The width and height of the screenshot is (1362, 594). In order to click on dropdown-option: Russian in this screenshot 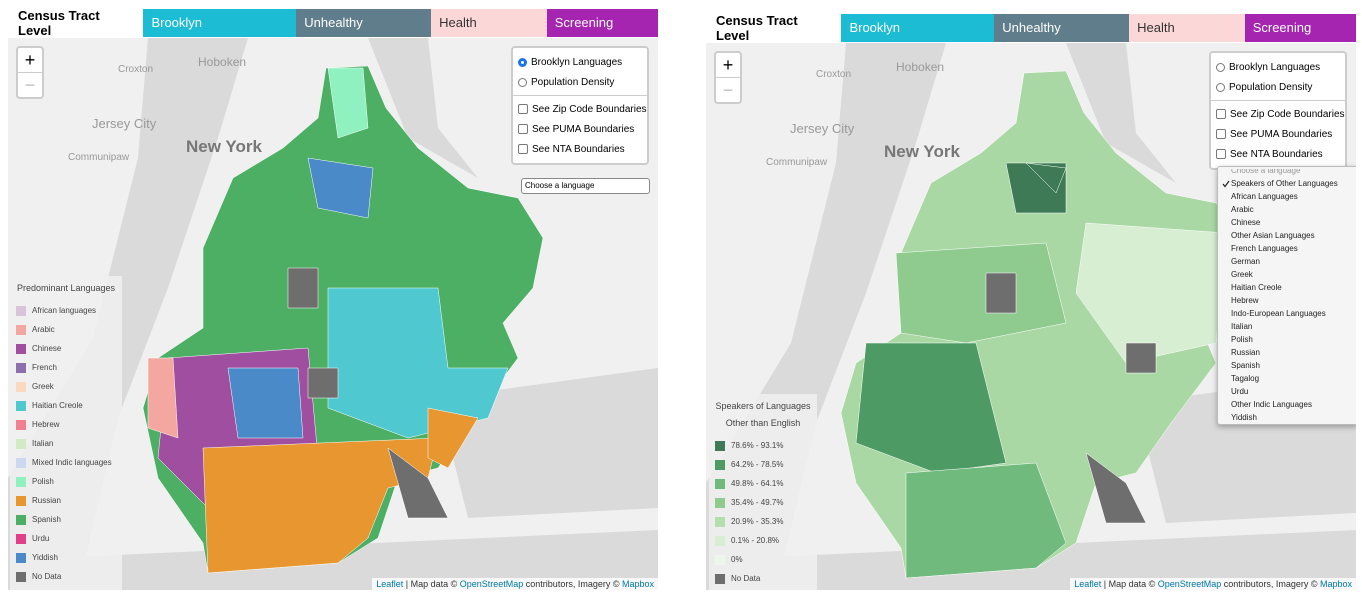, I will do `click(1287, 352)`.